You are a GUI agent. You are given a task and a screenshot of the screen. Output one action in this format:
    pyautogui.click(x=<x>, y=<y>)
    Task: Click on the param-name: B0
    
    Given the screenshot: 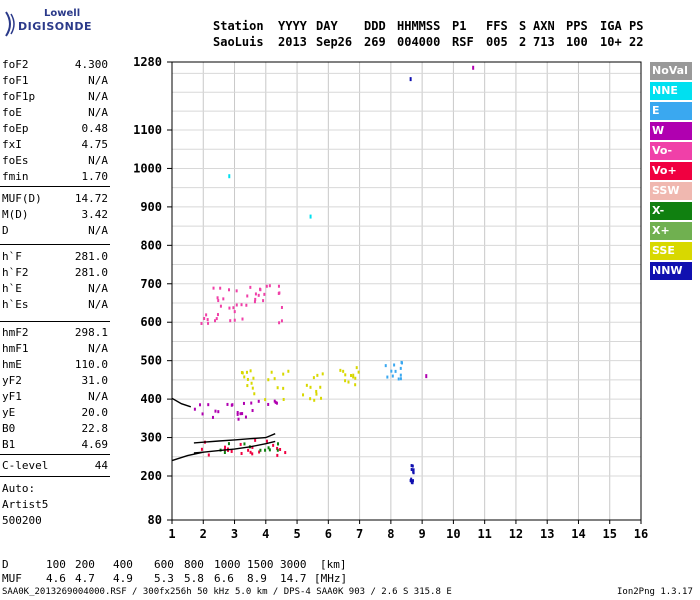 What is the action you would take?
    pyautogui.click(x=9, y=428)
    